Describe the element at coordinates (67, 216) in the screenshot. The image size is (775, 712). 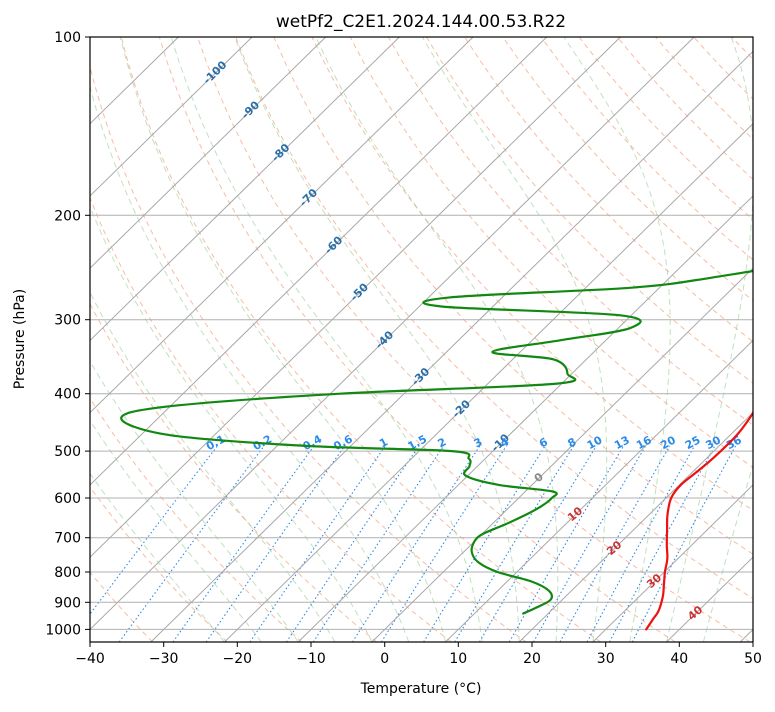
I see `y-tick-label: 200` at that location.